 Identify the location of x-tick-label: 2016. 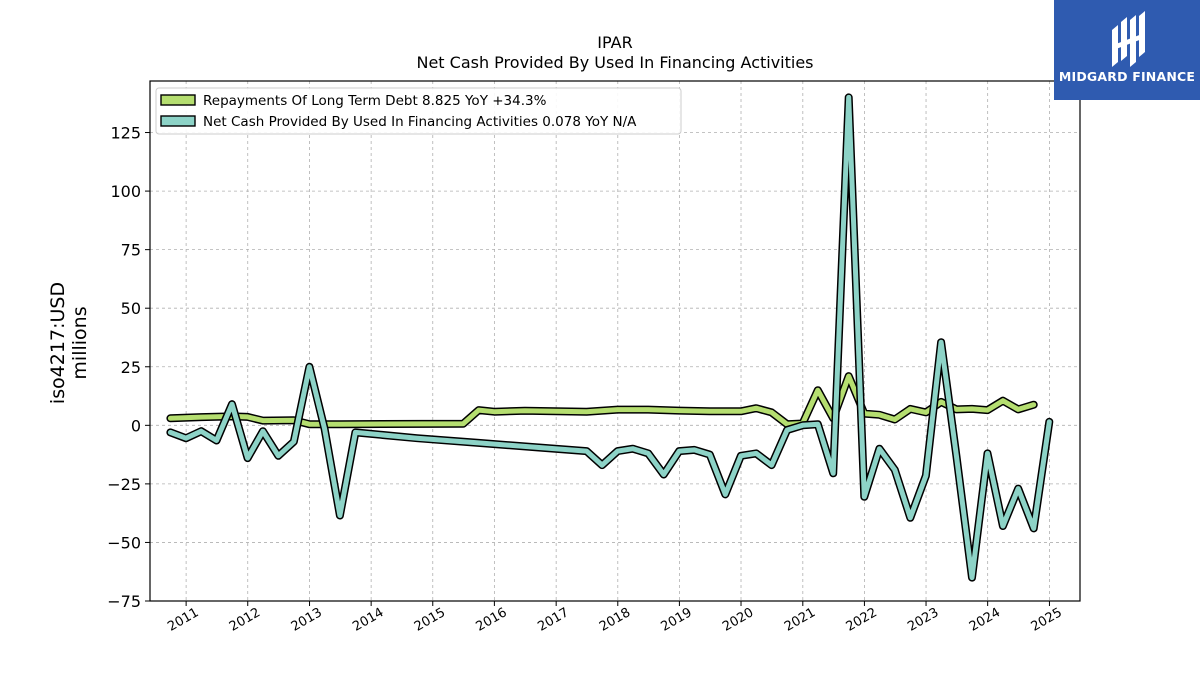
(492, 620).